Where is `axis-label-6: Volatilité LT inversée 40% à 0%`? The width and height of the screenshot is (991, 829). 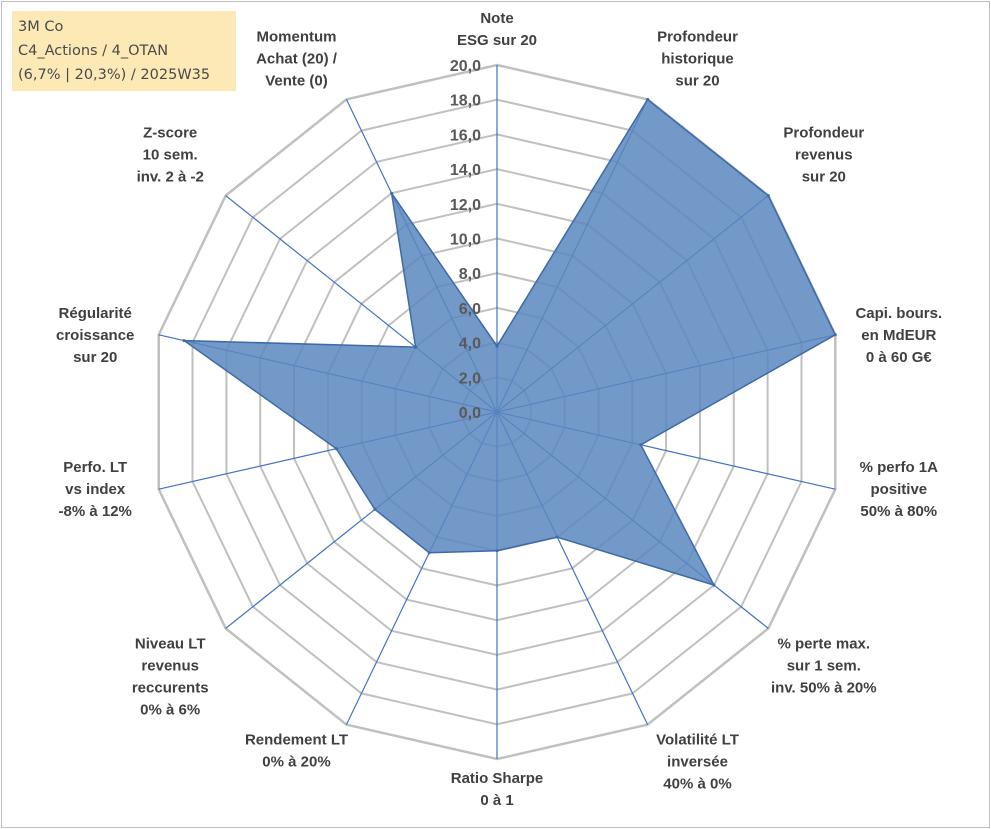 axis-label-6: Volatilité LT inversée 40% à 0% is located at coordinates (697, 762).